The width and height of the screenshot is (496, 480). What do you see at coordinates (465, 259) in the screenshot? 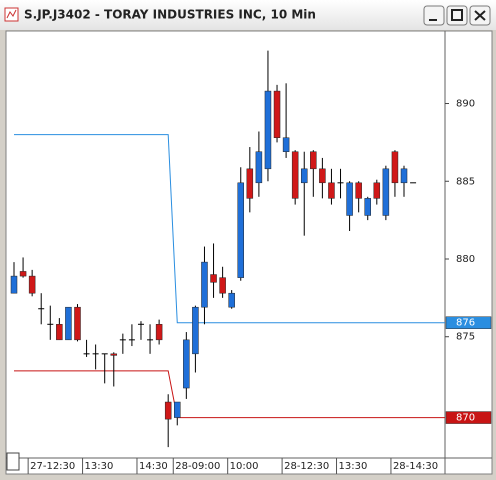
I see `y-tick-label: 880` at bounding box center [465, 259].